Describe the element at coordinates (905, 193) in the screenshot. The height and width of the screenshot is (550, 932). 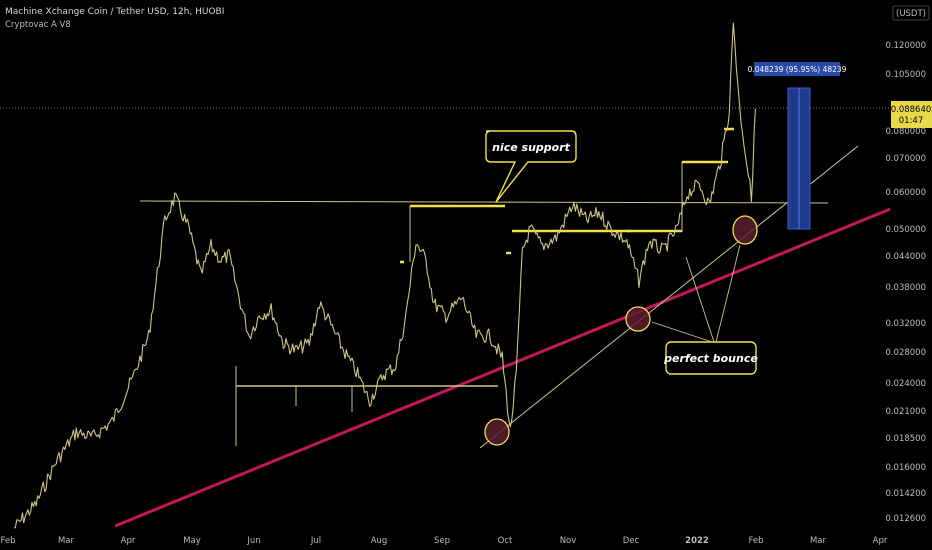
I see `price-tick-label: 0.060000` at that location.